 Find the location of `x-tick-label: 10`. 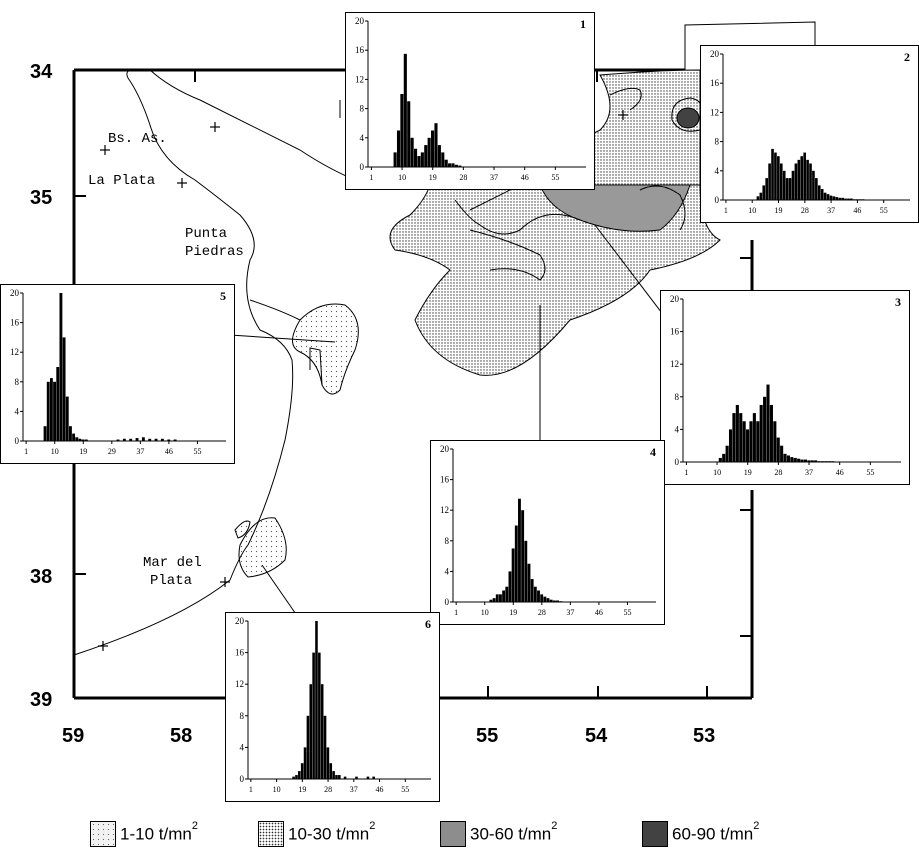

x-tick-label: 10 is located at coordinates (55, 451).